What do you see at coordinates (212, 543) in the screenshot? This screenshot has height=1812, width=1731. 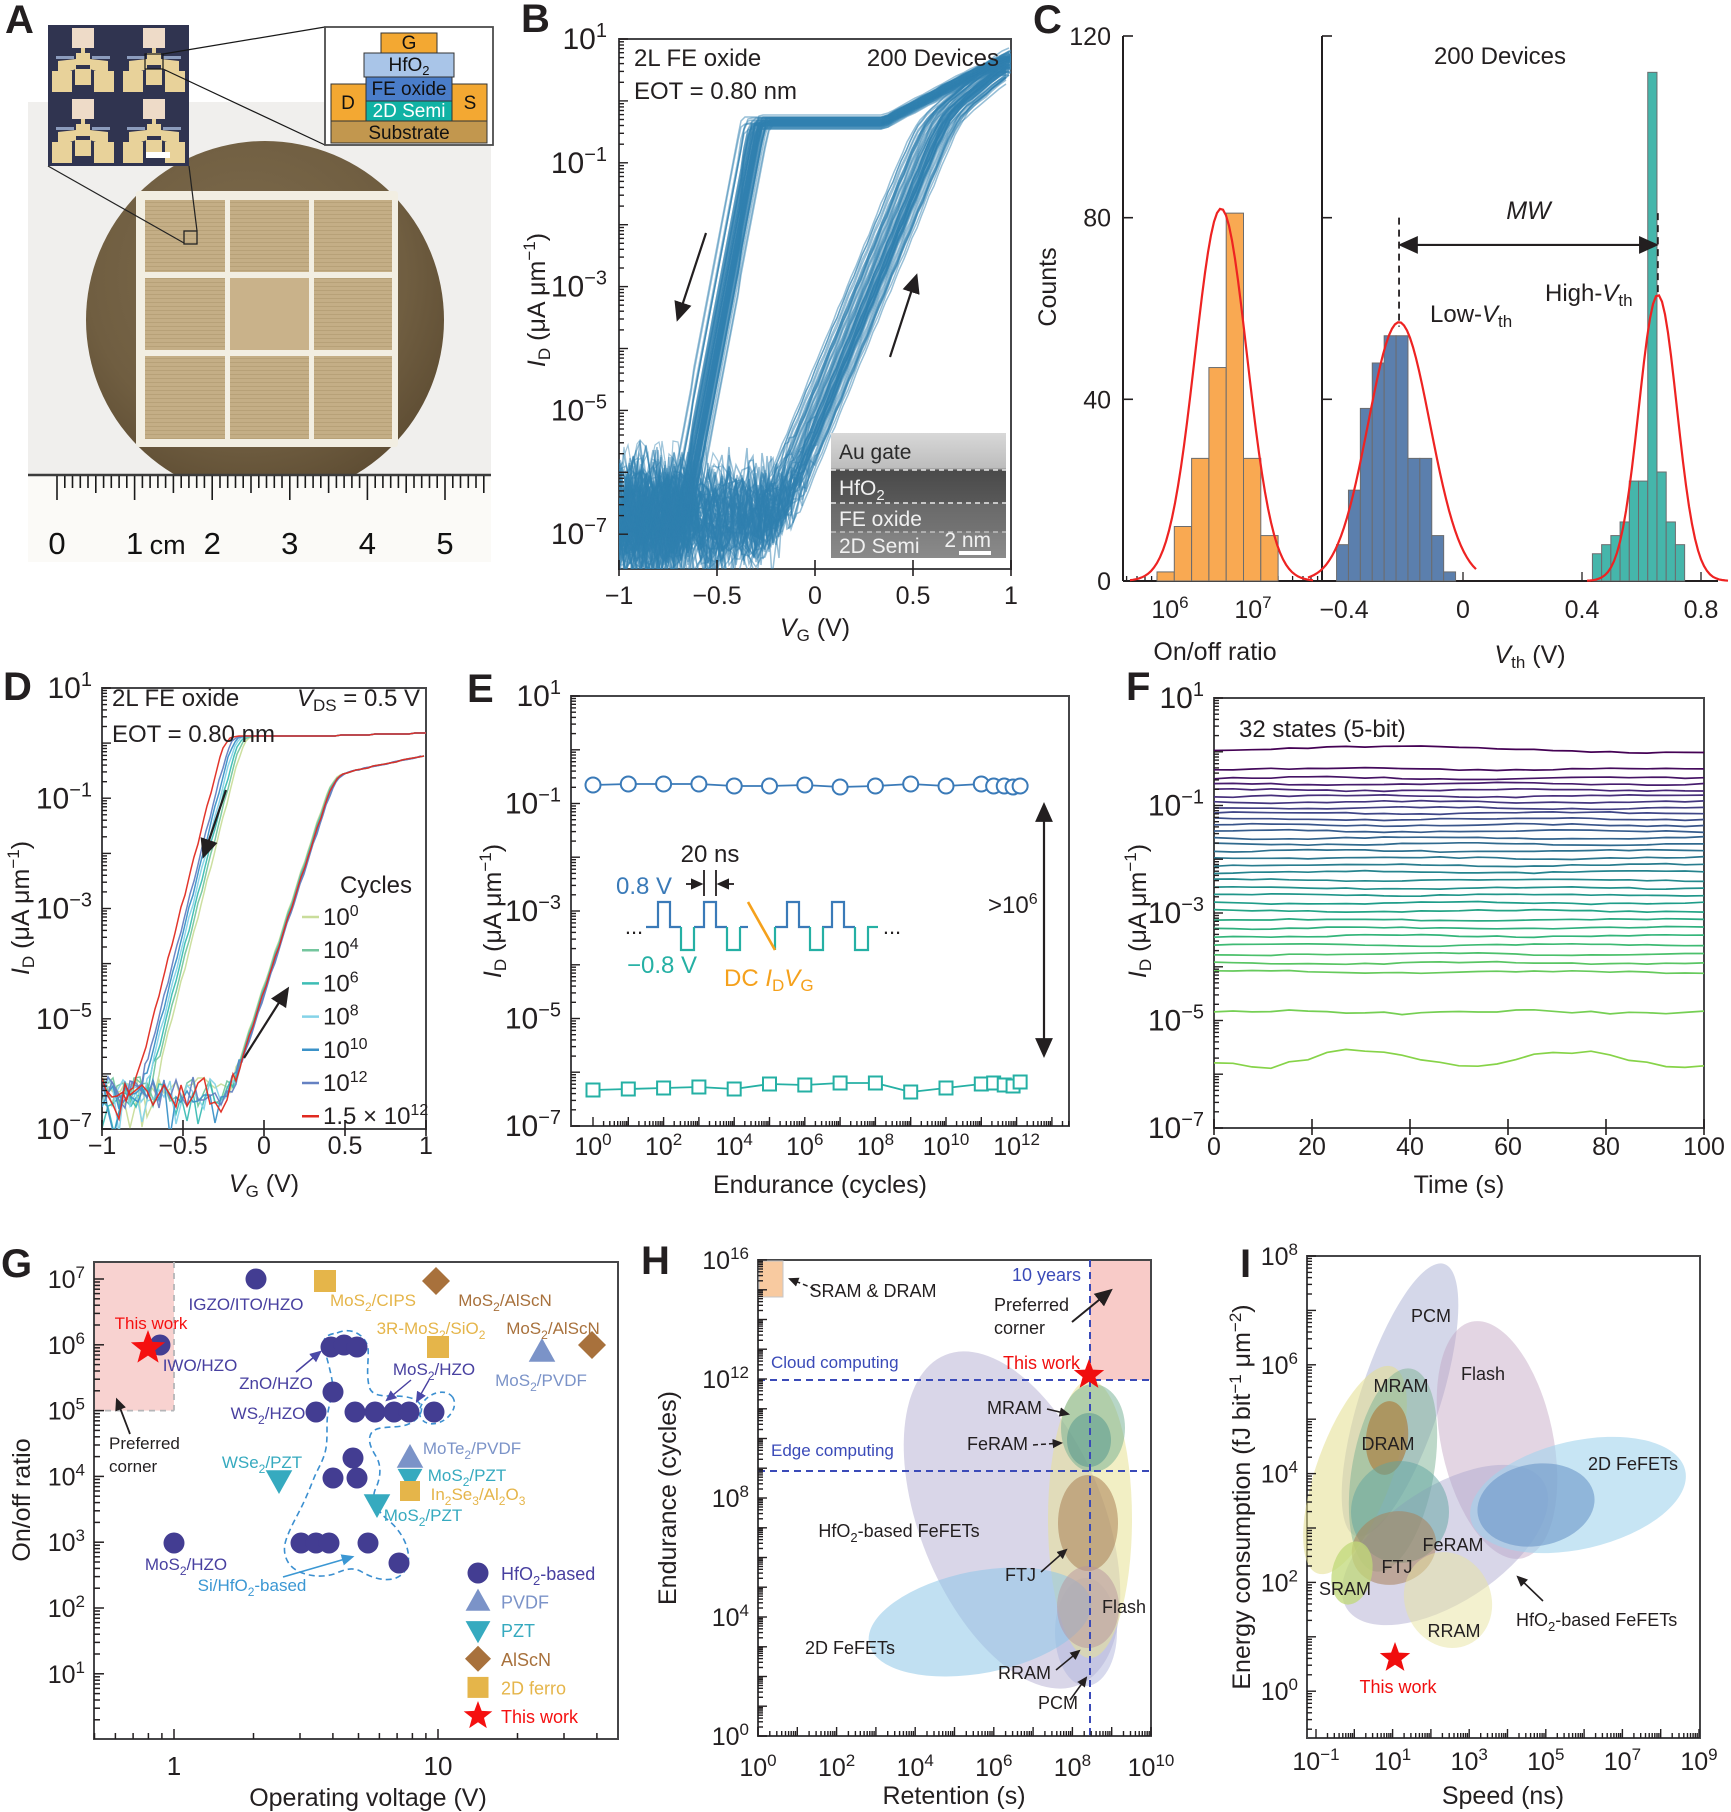 I see `svg-text: 2` at bounding box center [212, 543].